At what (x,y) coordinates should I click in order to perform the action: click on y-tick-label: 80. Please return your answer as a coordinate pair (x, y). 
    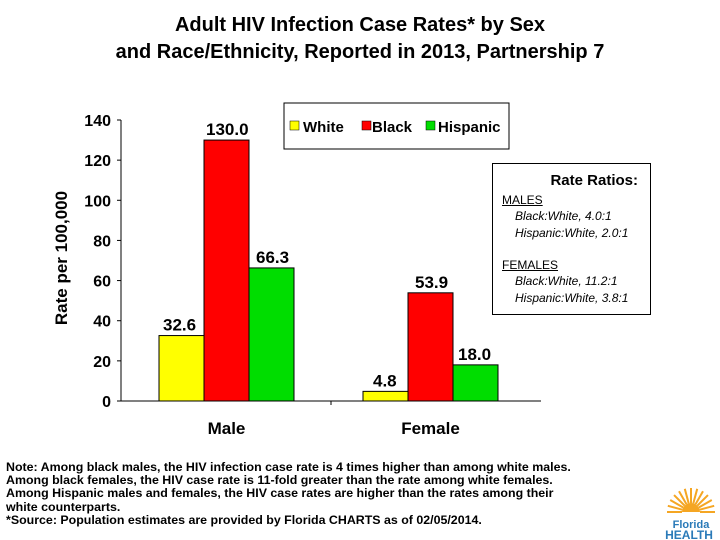
    Looking at the image, I should click on (102, 241).